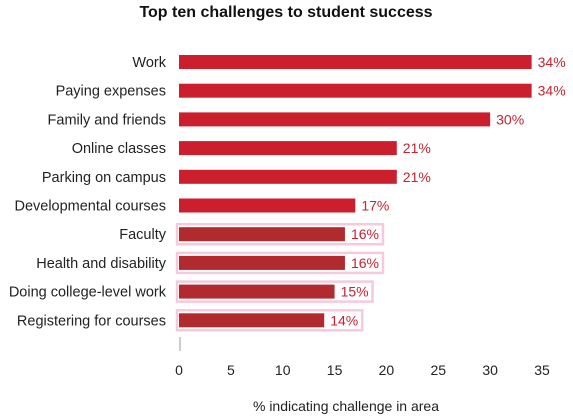 The height and width of the screenshot is (417, 573). I want to click on category-label: Registering for courses, so click(91, 321).